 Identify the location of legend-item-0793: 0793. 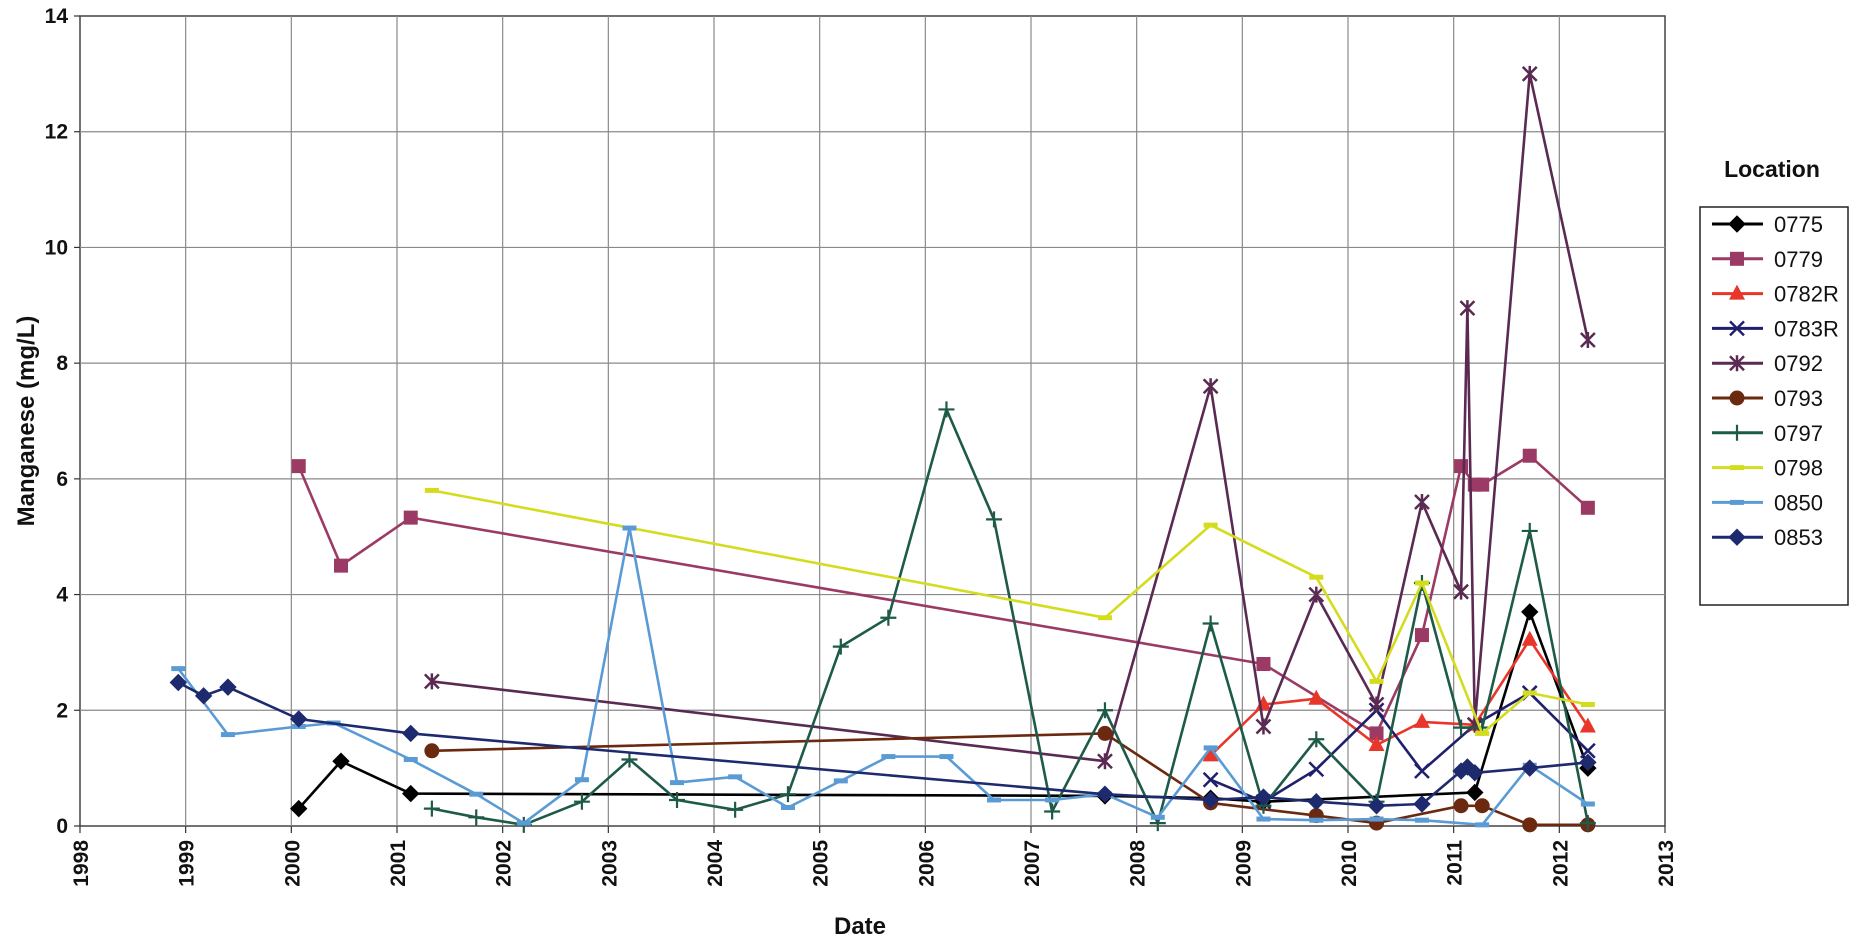
(1767, 398).